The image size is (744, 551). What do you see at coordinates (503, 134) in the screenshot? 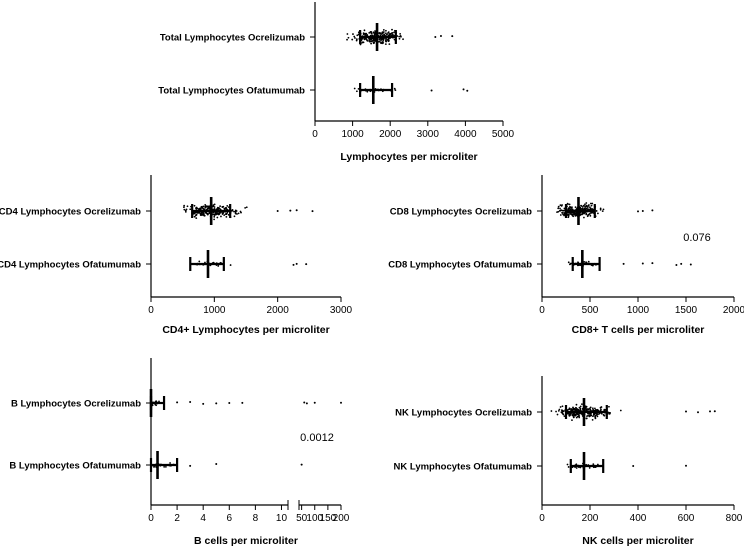
I see `x-tick-label: 5000` at bounding box center [503, 134].